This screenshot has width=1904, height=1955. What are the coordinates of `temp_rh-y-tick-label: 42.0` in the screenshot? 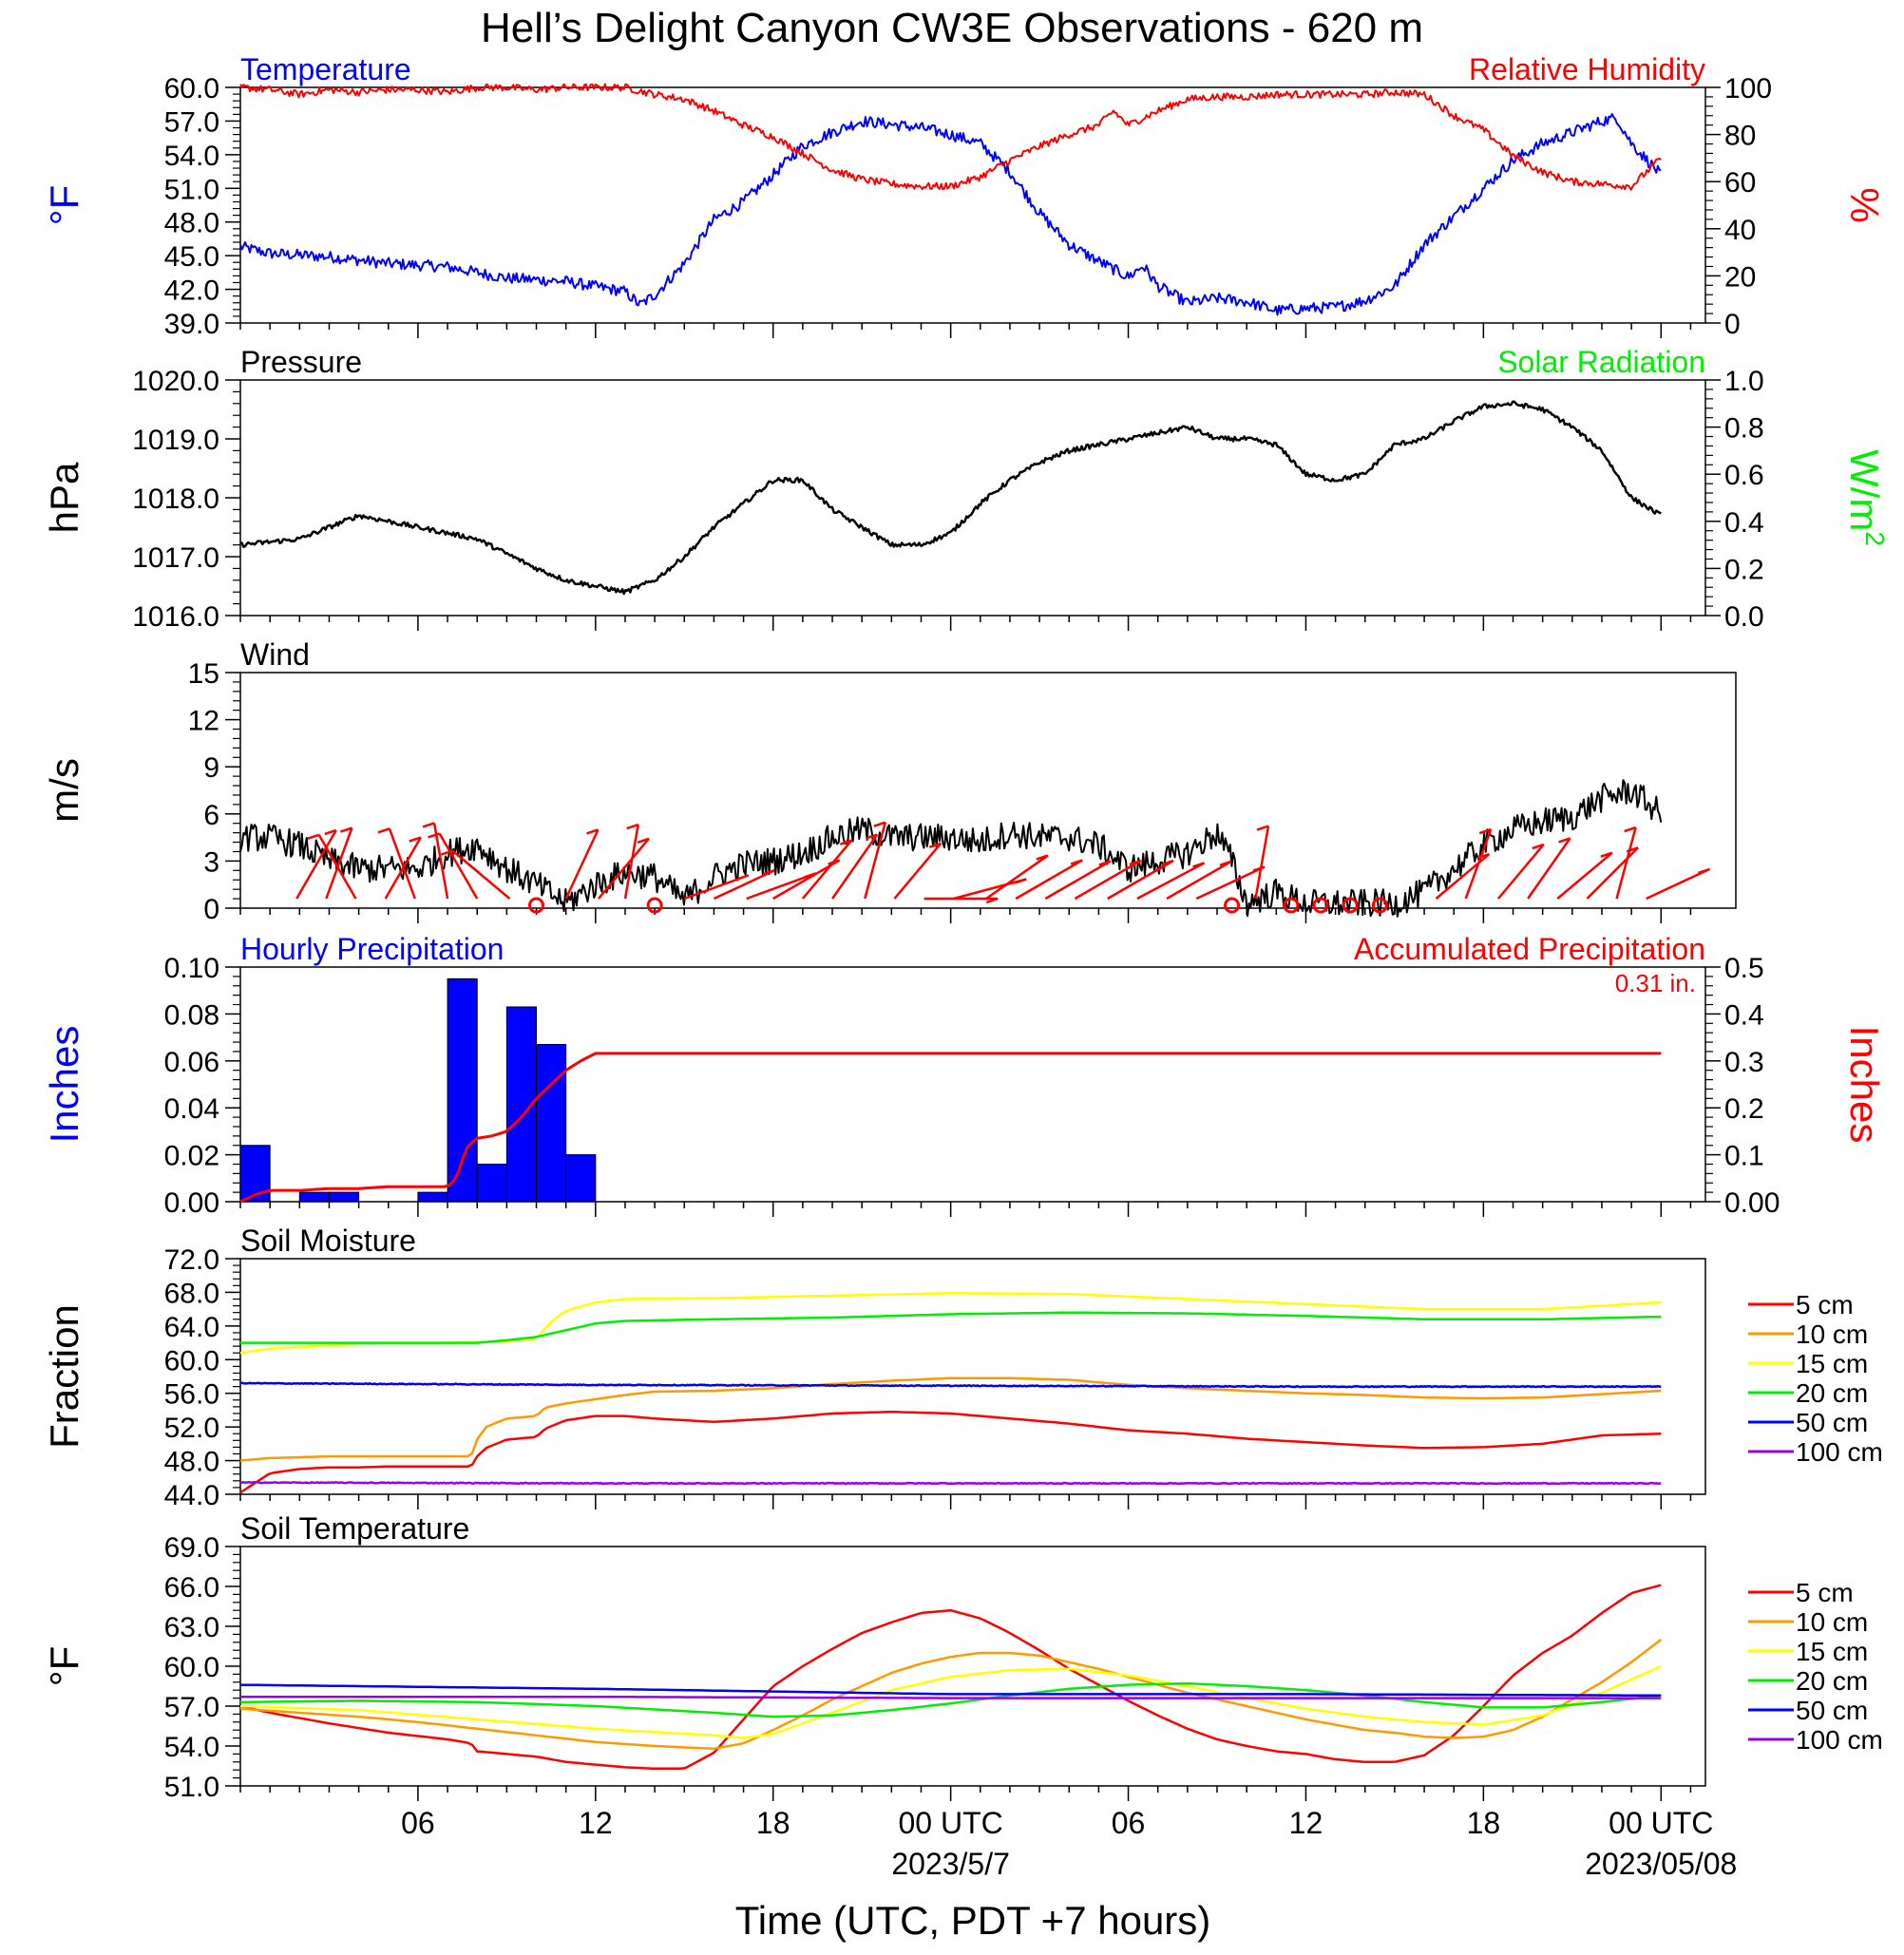 It's located at (191, 291).